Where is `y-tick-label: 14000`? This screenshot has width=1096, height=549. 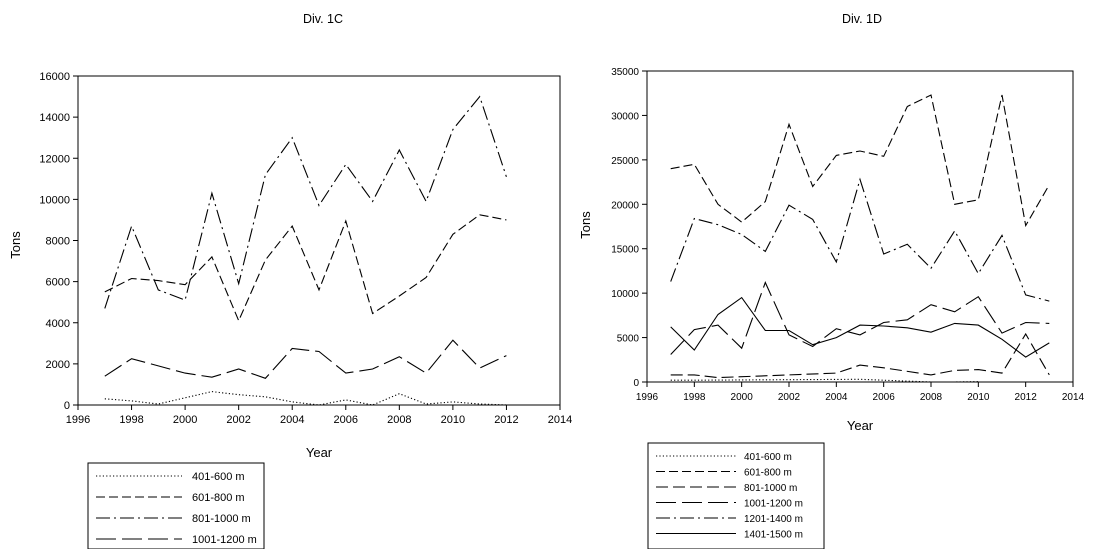
y-tick-label: 14000 is located at coordinates (54, 118).